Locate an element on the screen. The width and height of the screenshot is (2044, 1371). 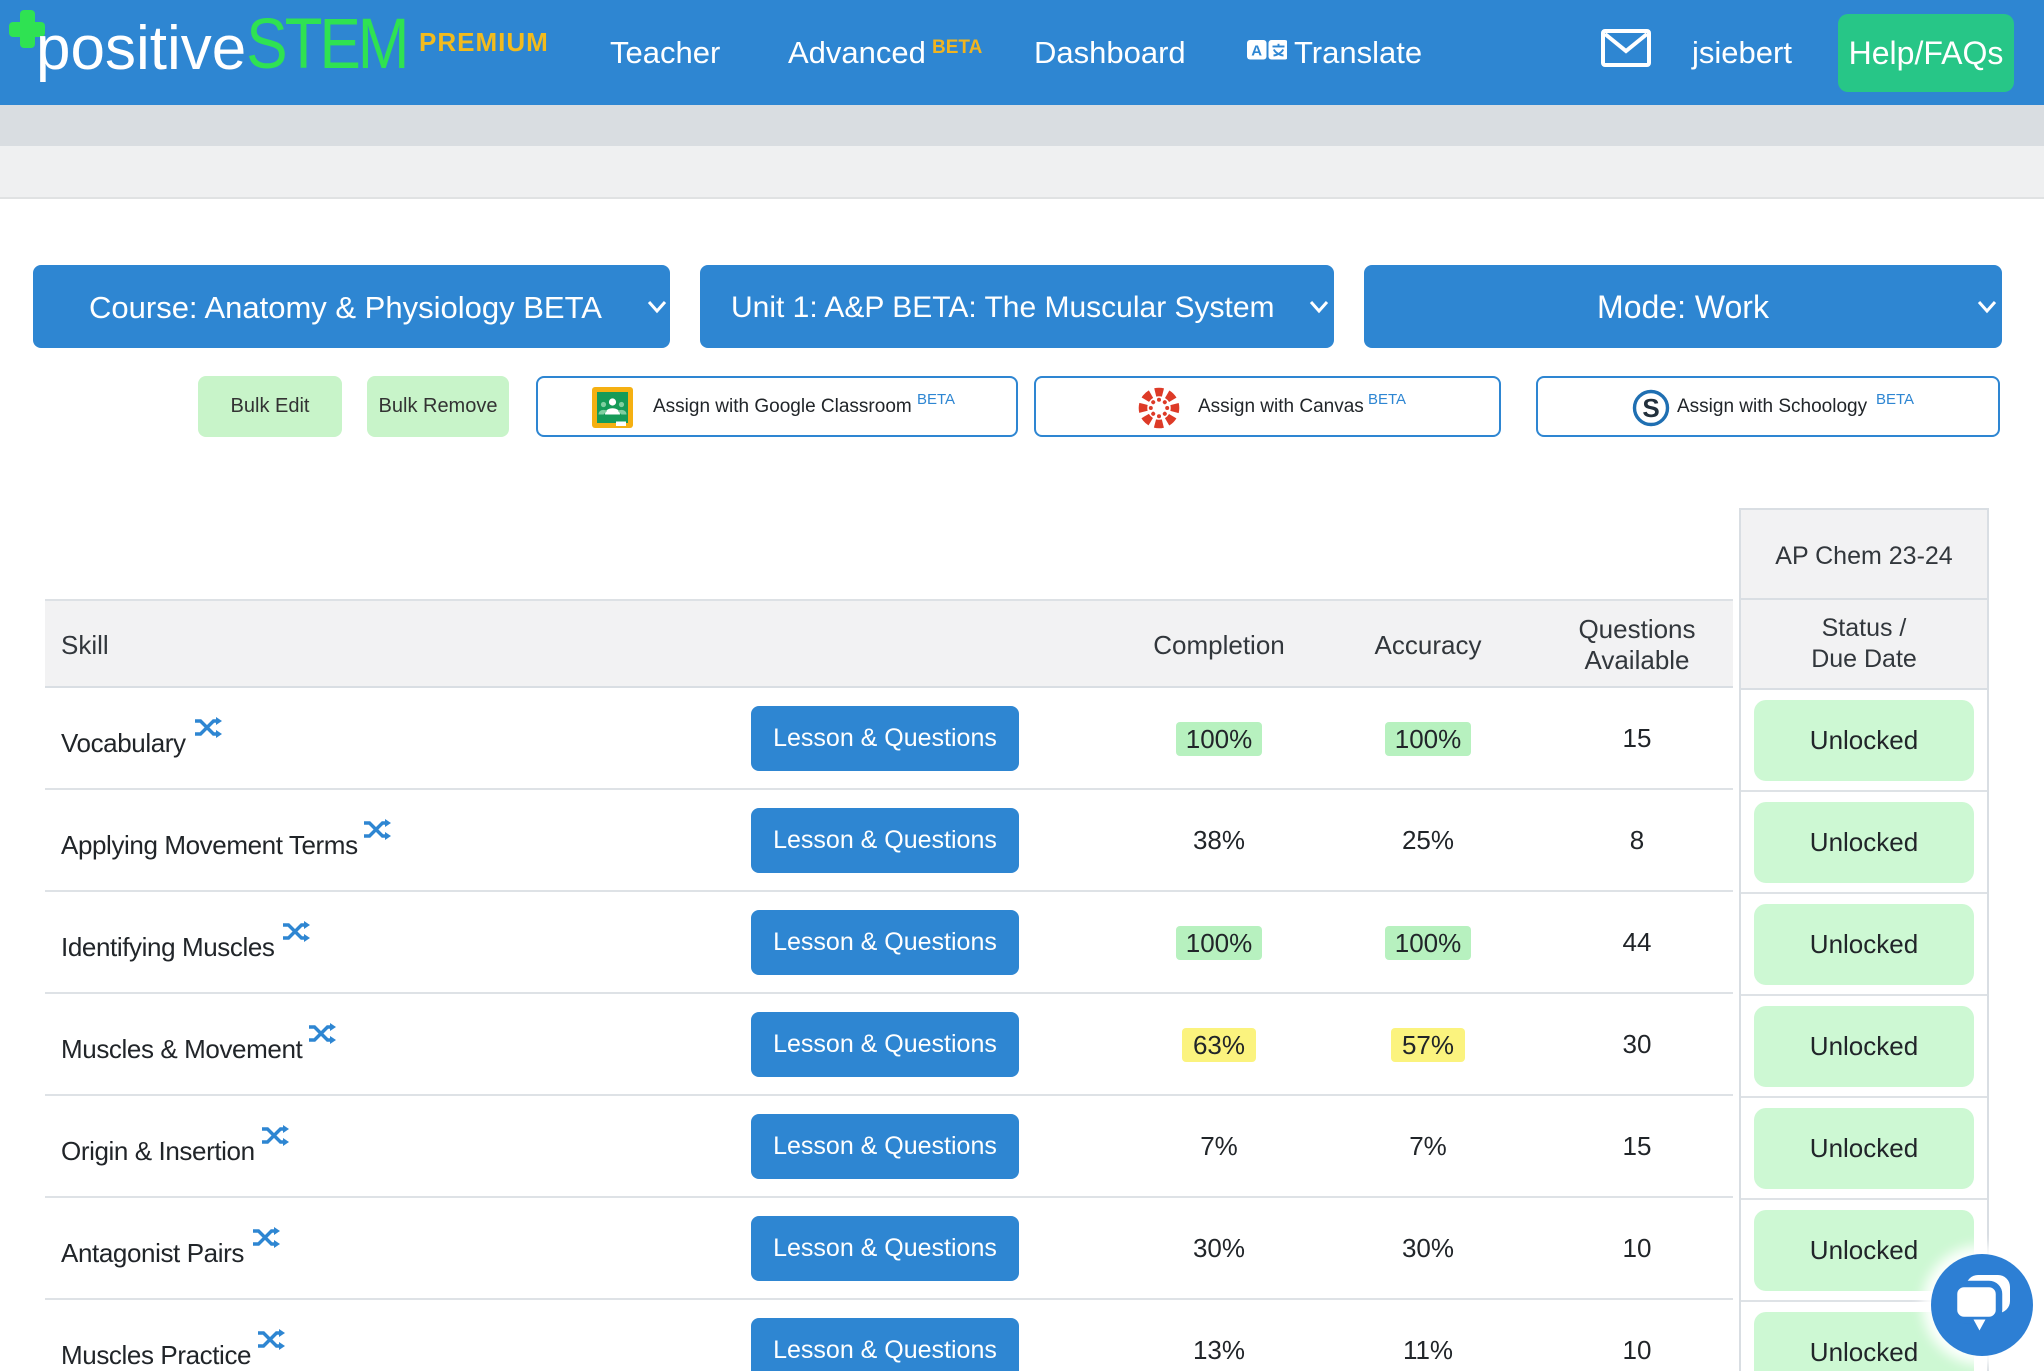
svg-text: S is located at coordinates (1650, 408).